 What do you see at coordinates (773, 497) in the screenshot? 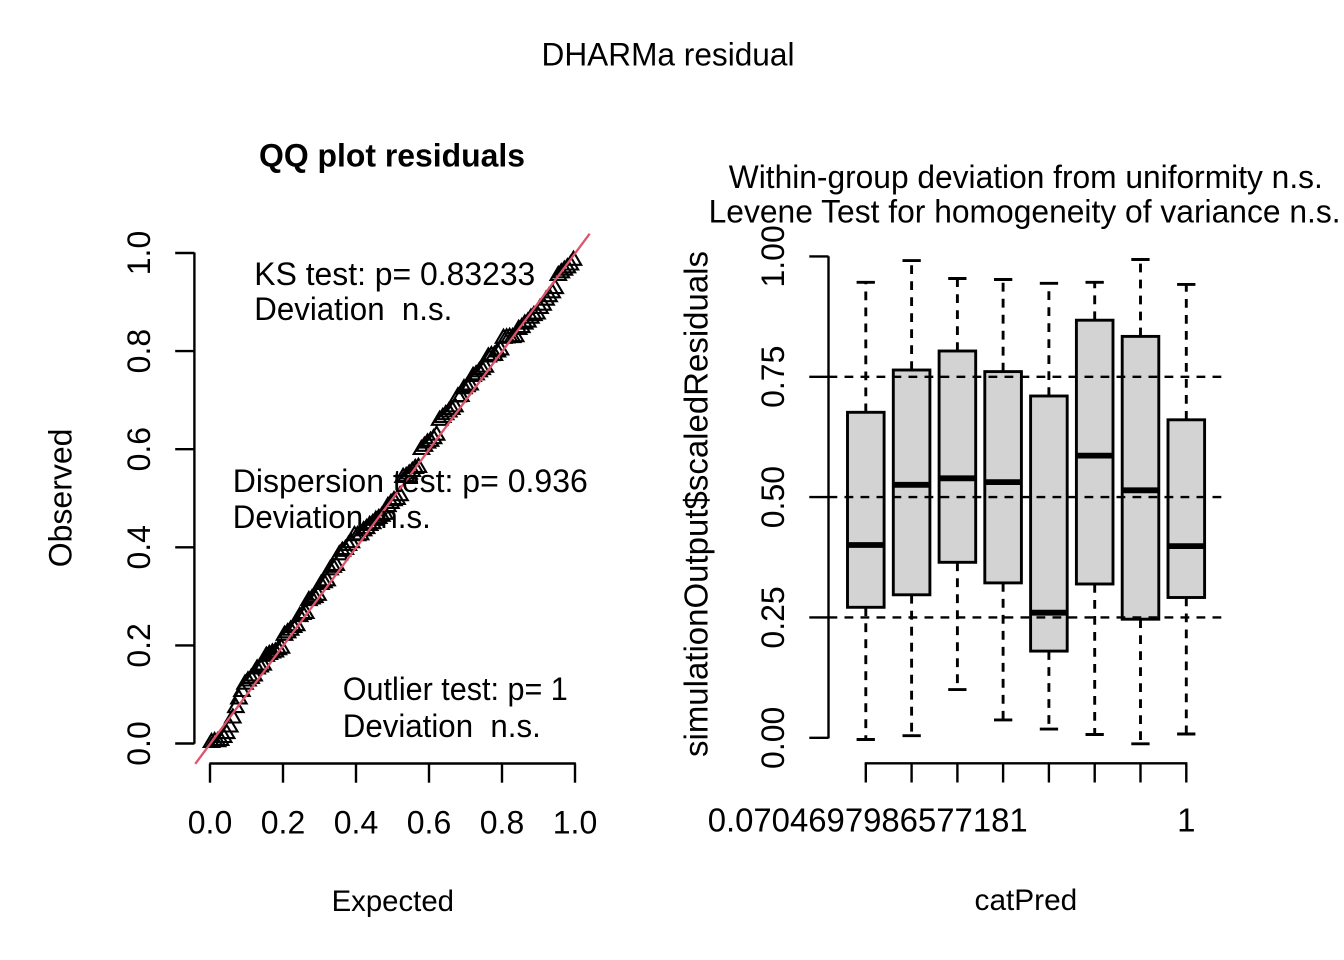
I see `svg-text: 0.50` at bounding box center [773, 497].